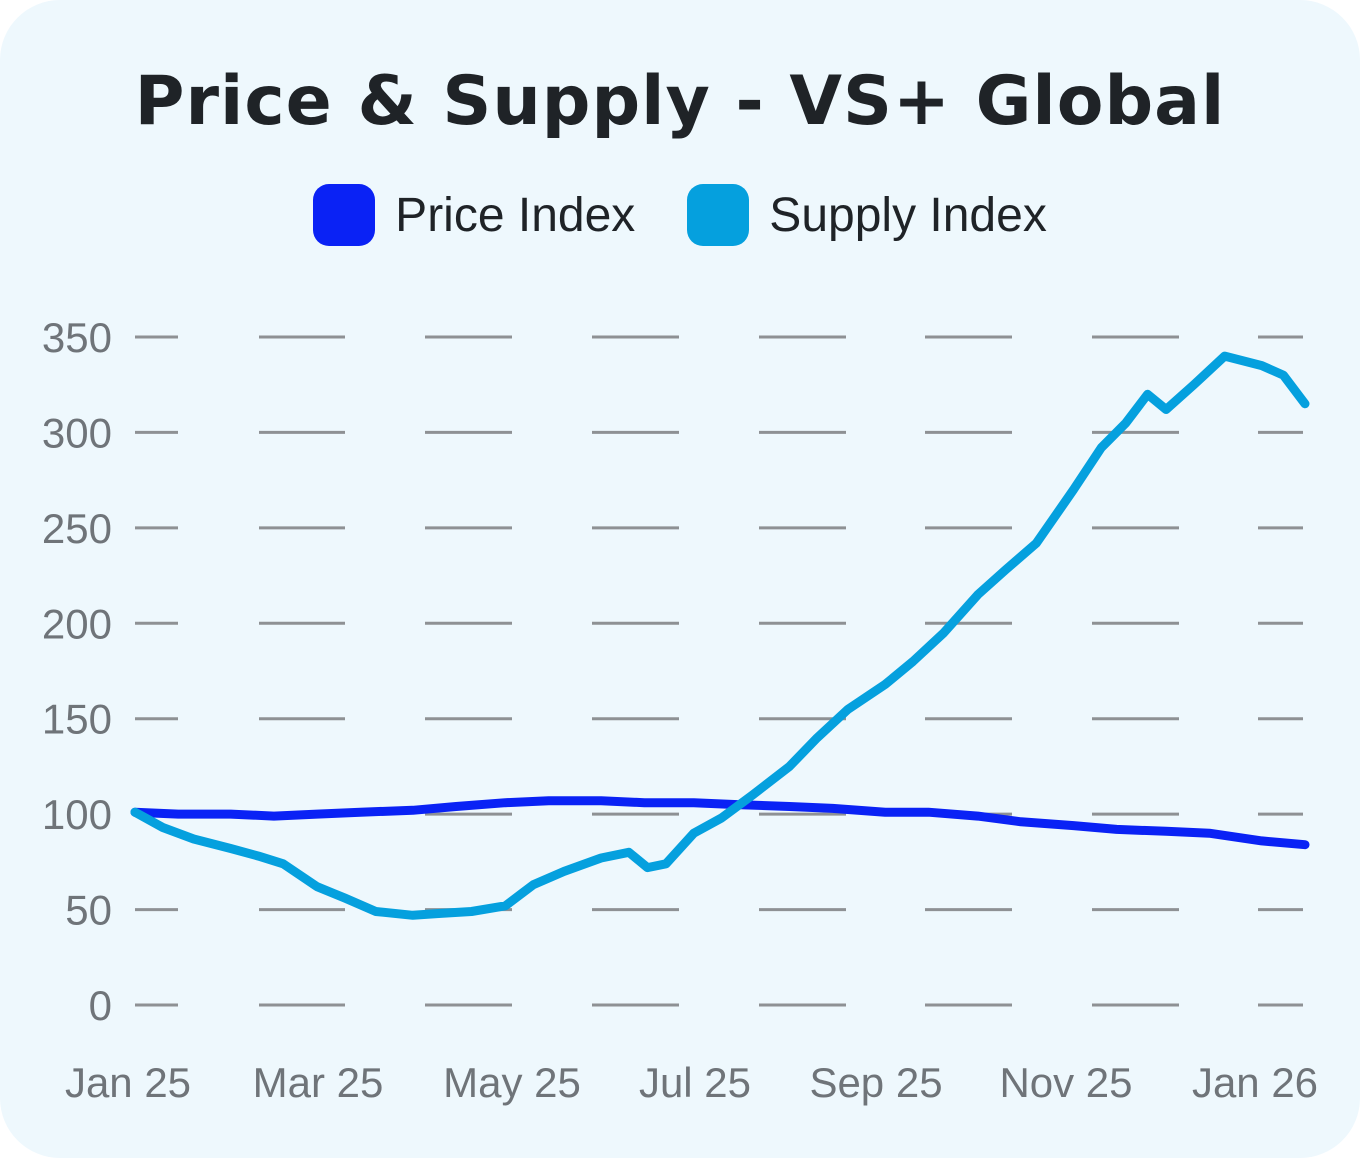 This screenshot has width=1360, height=1158. I want to click on y-tick-label: 200, so click(77, 623).